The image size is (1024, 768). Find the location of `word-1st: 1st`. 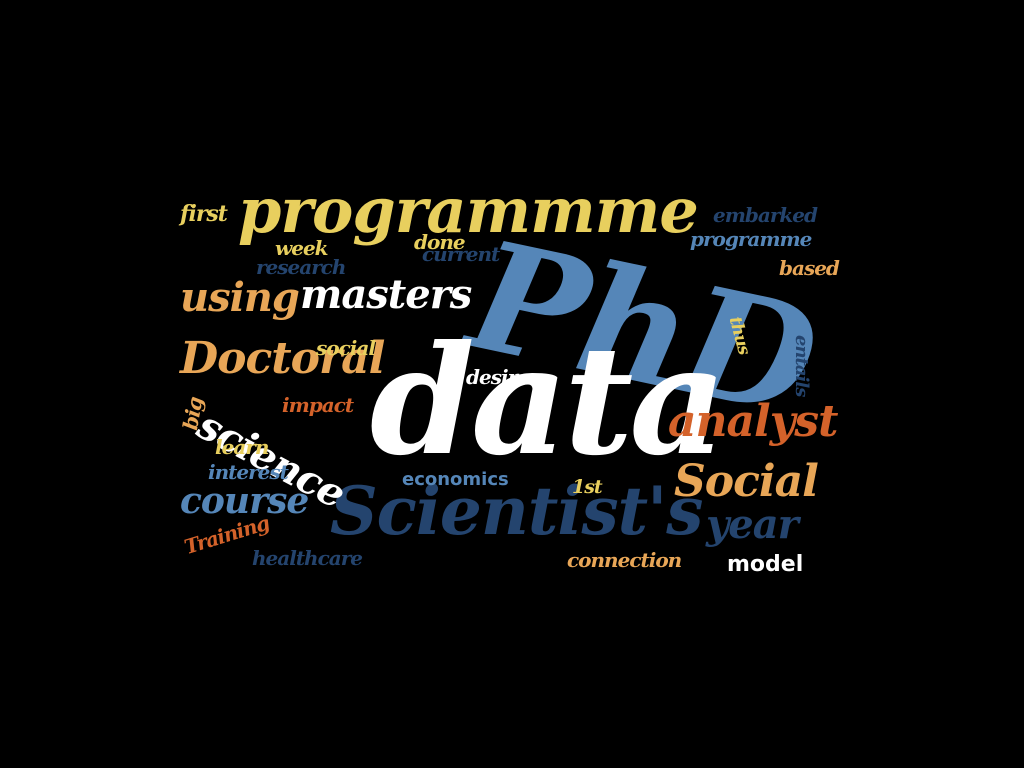

word-1st: 1st is located at coordinates (587, 487).